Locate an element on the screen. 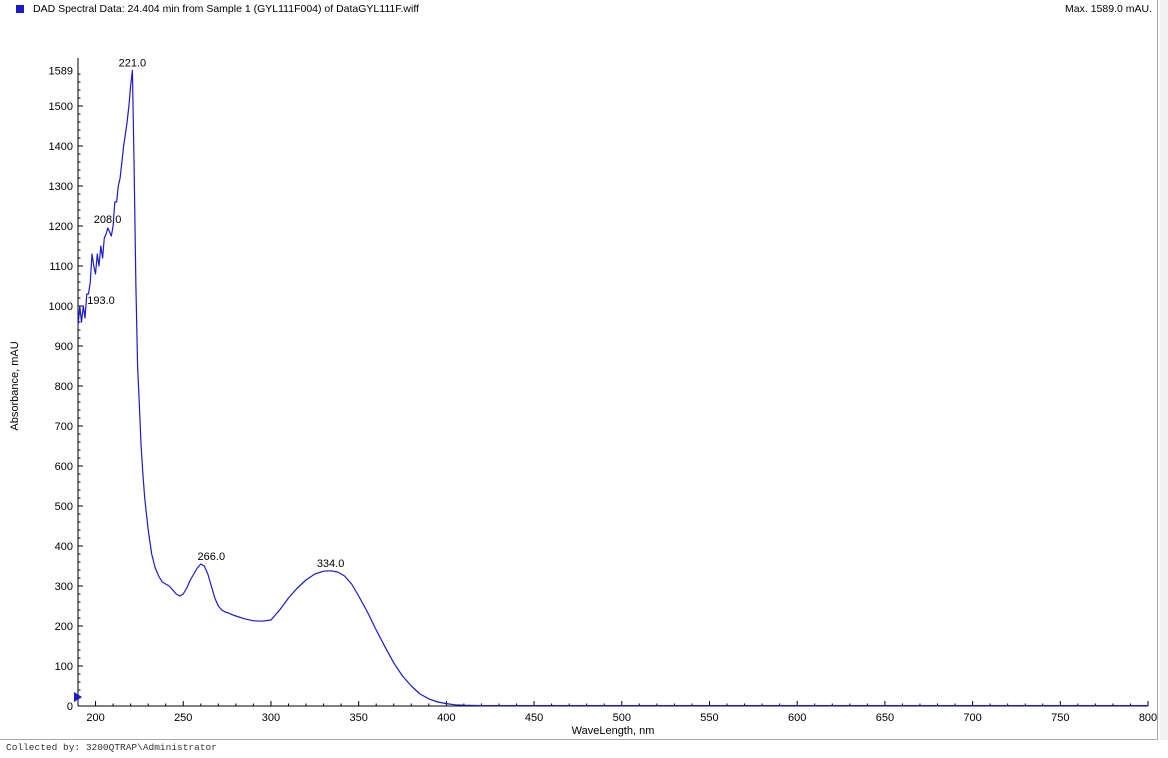 Image resolution: width=1168 pixels, height=758 pixels. x-tick-label: 300 is located at coordinates (271, 718).